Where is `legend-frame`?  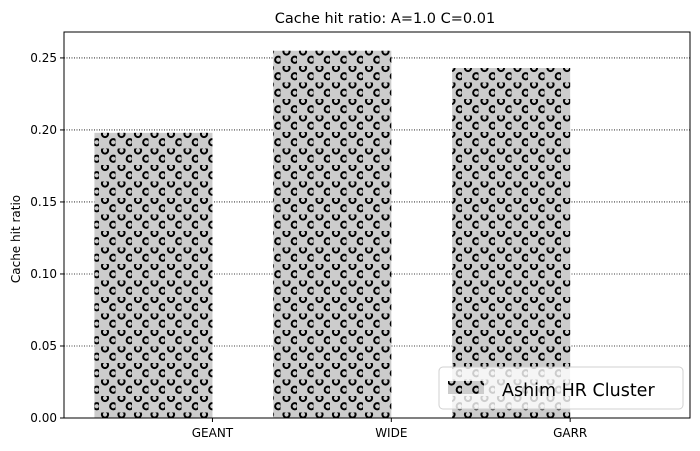 legend-frame is located at coordinates (561, 388).